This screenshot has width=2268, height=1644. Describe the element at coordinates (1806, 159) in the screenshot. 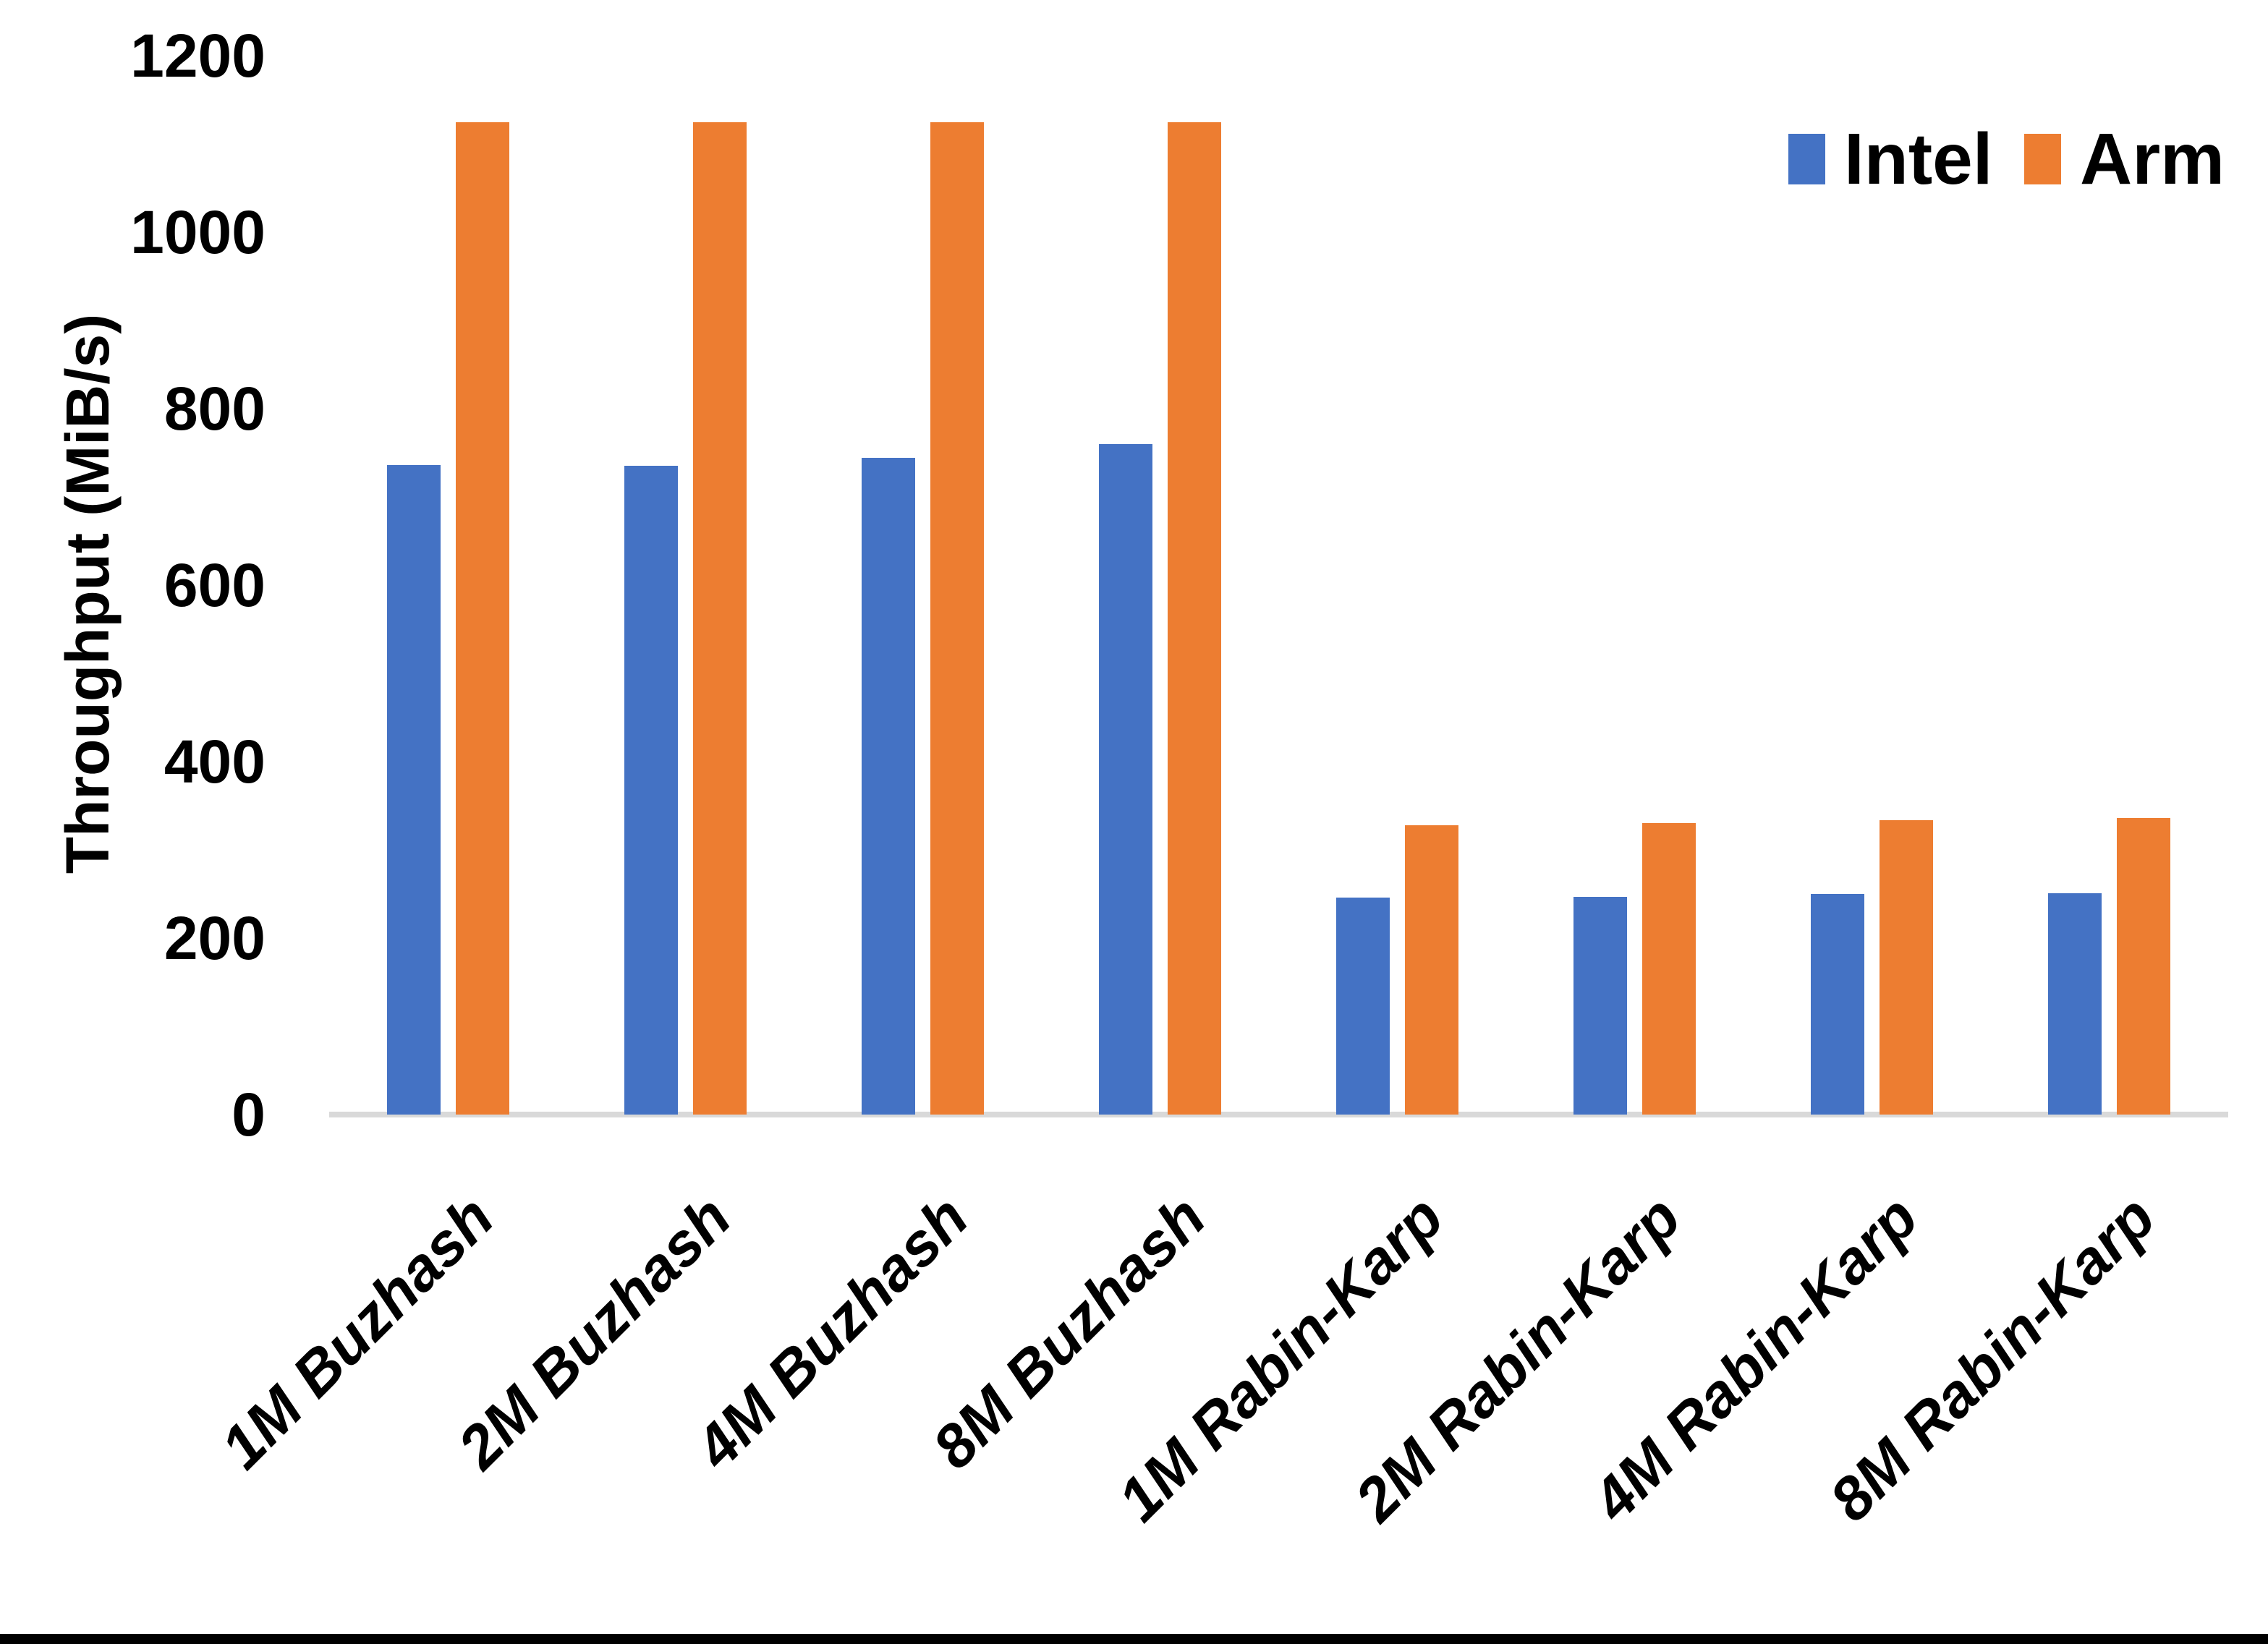

I see `legend-swatch-intel` at that location.